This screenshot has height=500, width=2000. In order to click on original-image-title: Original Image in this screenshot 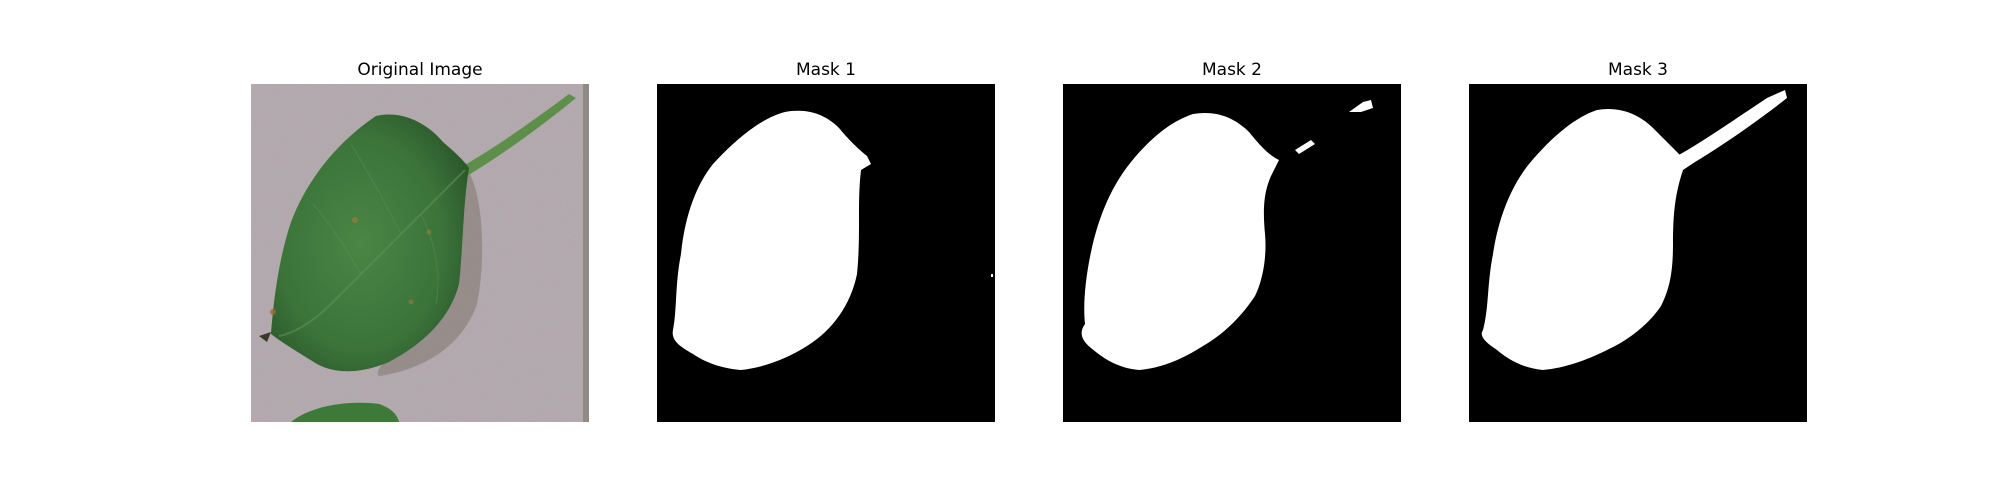, I will do `click(420, 70)`.